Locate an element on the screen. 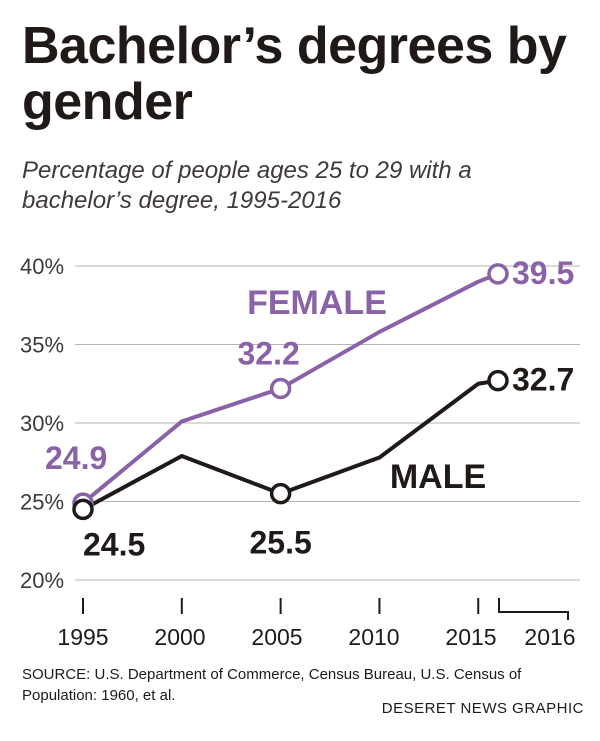 The image size is (600, 741). x-tick-label: 2010 is located at coordinates (373, 637).